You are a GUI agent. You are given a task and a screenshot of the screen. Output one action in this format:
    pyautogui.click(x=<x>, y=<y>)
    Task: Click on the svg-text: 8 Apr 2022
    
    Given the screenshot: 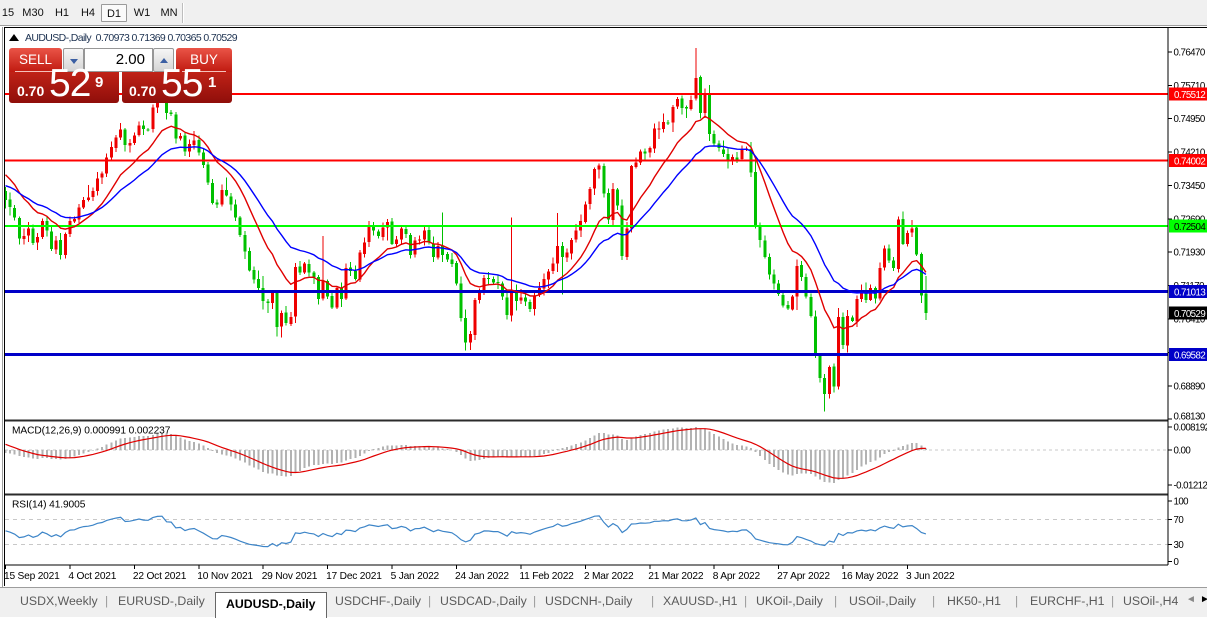 What is the action you would take?
    pyautogui.click(x=737, y=576)
    